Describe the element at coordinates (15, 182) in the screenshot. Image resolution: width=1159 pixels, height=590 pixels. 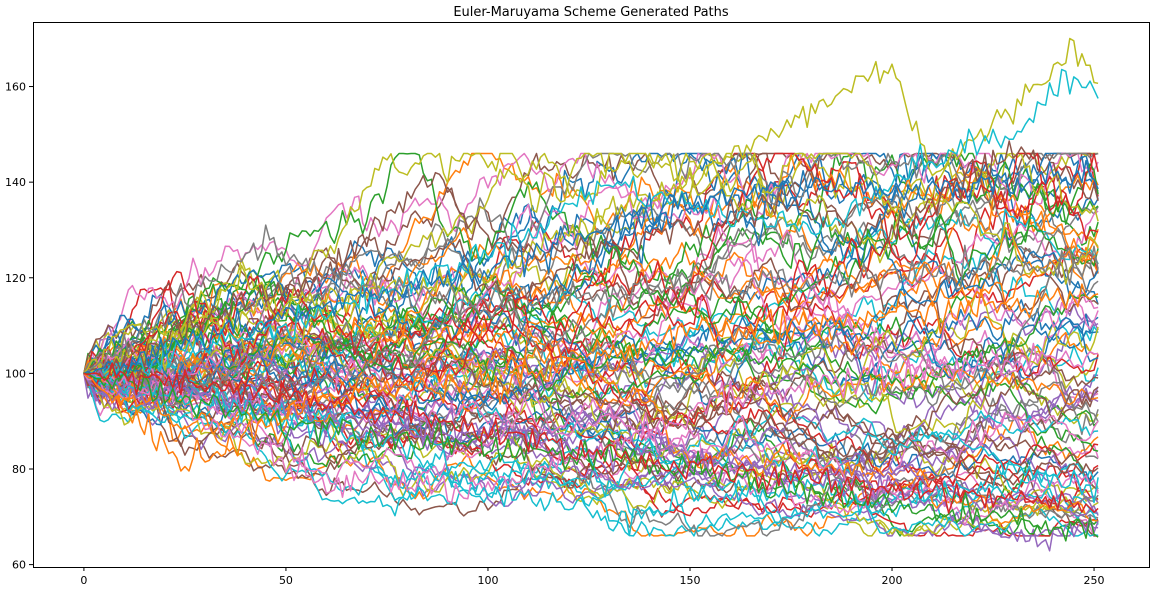
I see `y-tick-label: 140` at that location.